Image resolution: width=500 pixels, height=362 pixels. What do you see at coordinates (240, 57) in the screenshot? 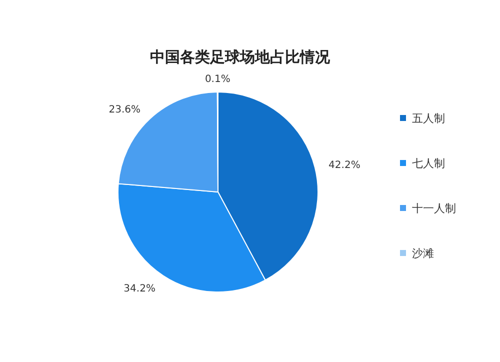
I see `title: 中国各类足球场地占比情况` at bounding box center [240, 57].